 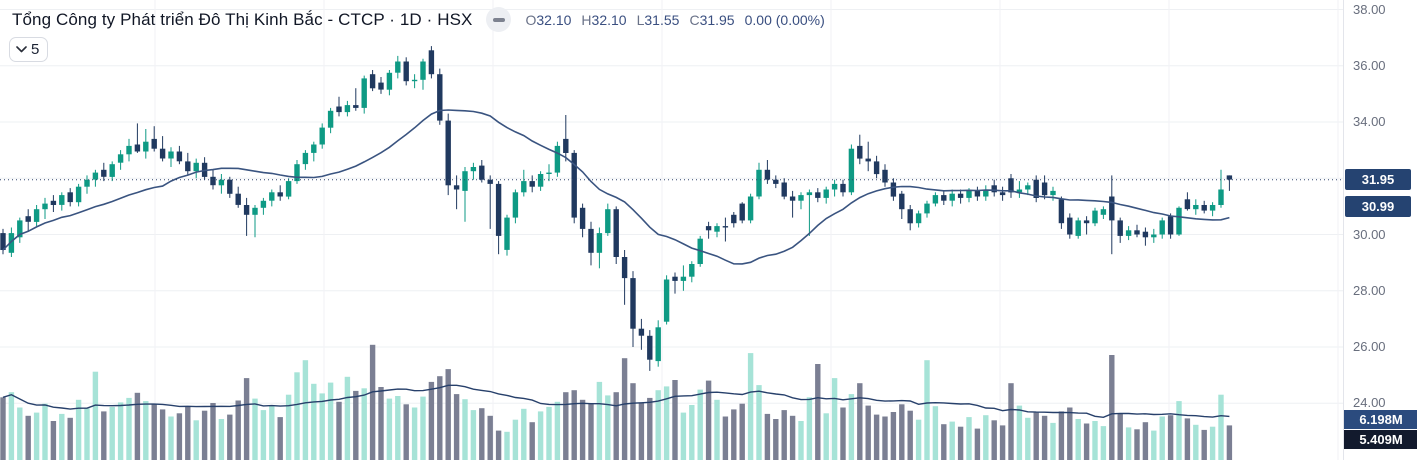 What do you see at coordinates (21, 49) in the screenshot?
I see `chevron-down-icon` at bounding box center [21, 49].